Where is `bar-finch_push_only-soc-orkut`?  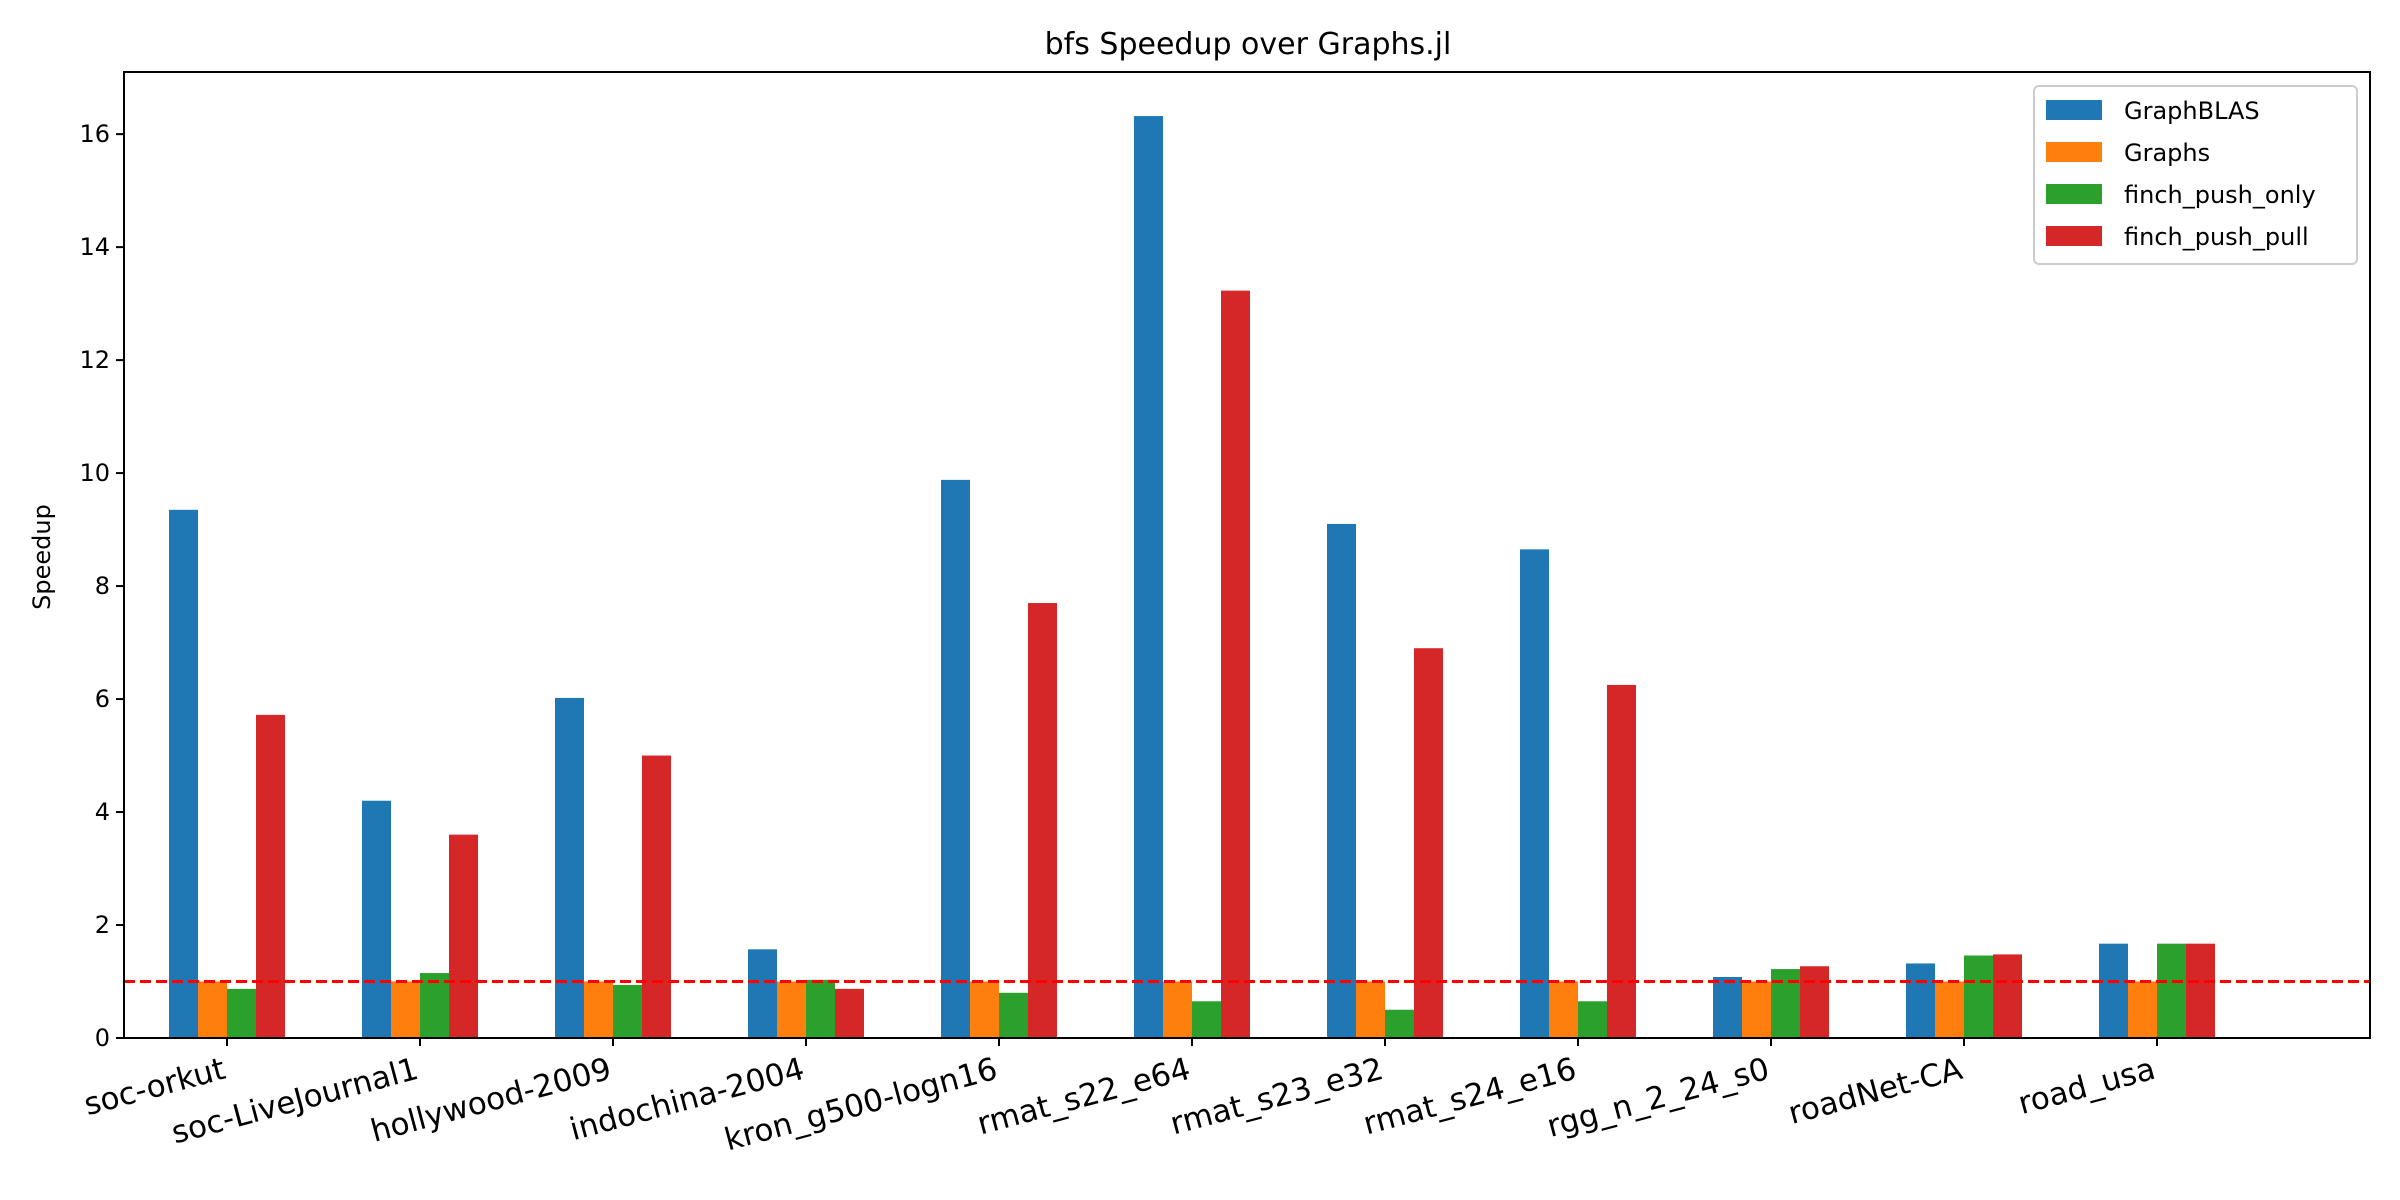
bar-finch_push_only-soc-orkut is located at coordinates (241, 1013).